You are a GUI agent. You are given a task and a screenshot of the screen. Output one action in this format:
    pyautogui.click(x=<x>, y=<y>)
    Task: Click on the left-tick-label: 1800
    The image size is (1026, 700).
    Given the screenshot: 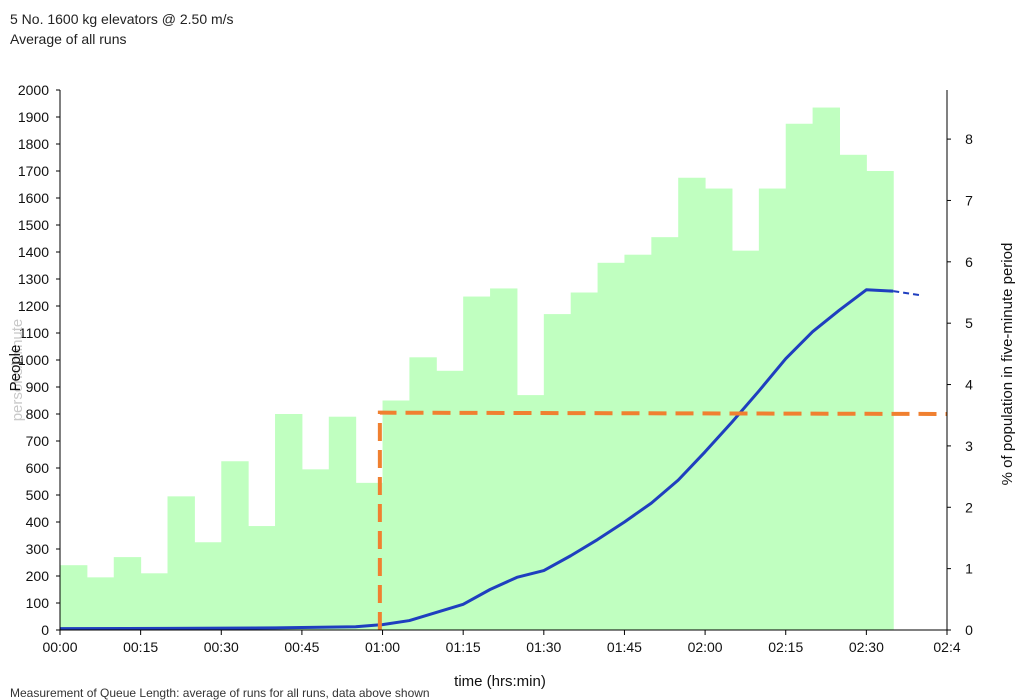 What is the action you would take?
    pyautogui.click(x=33, y=144)
    